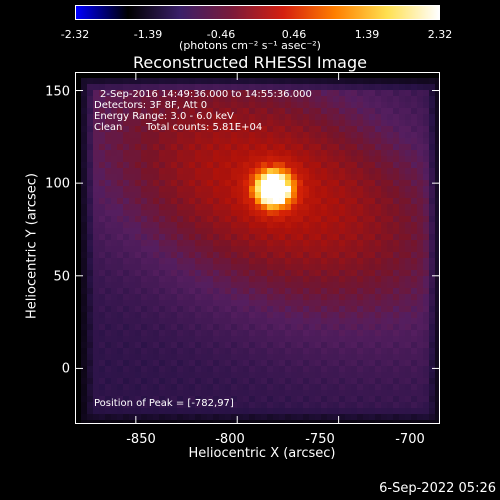 This screenshot has height=500, width=500. What do you see at coordinates (257, 12) in the screenshot?
I see `colorbar` at bounding box center [257, 12].